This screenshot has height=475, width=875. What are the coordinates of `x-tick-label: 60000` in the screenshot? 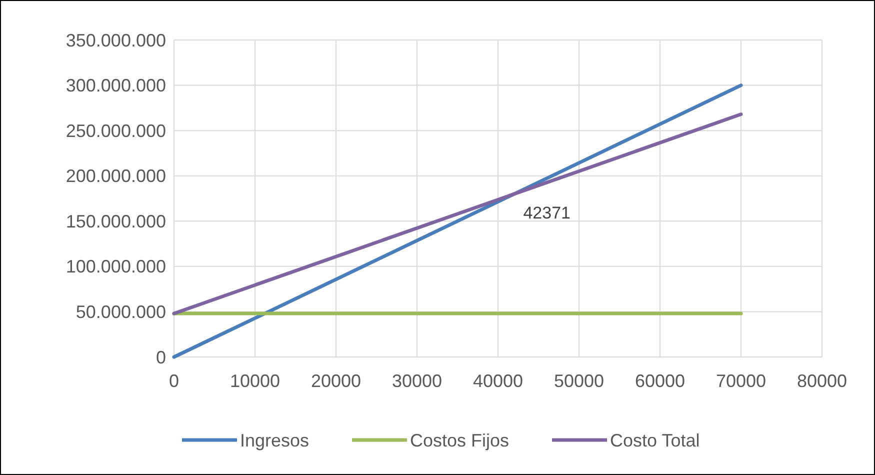 It's located at (660, 381).